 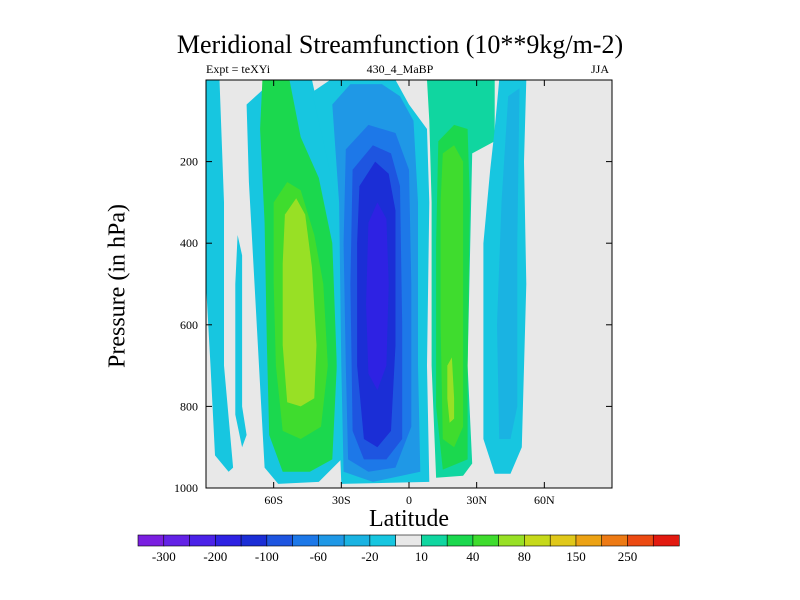 I want to click on season-label: JJA, so click(x=600, y=69).